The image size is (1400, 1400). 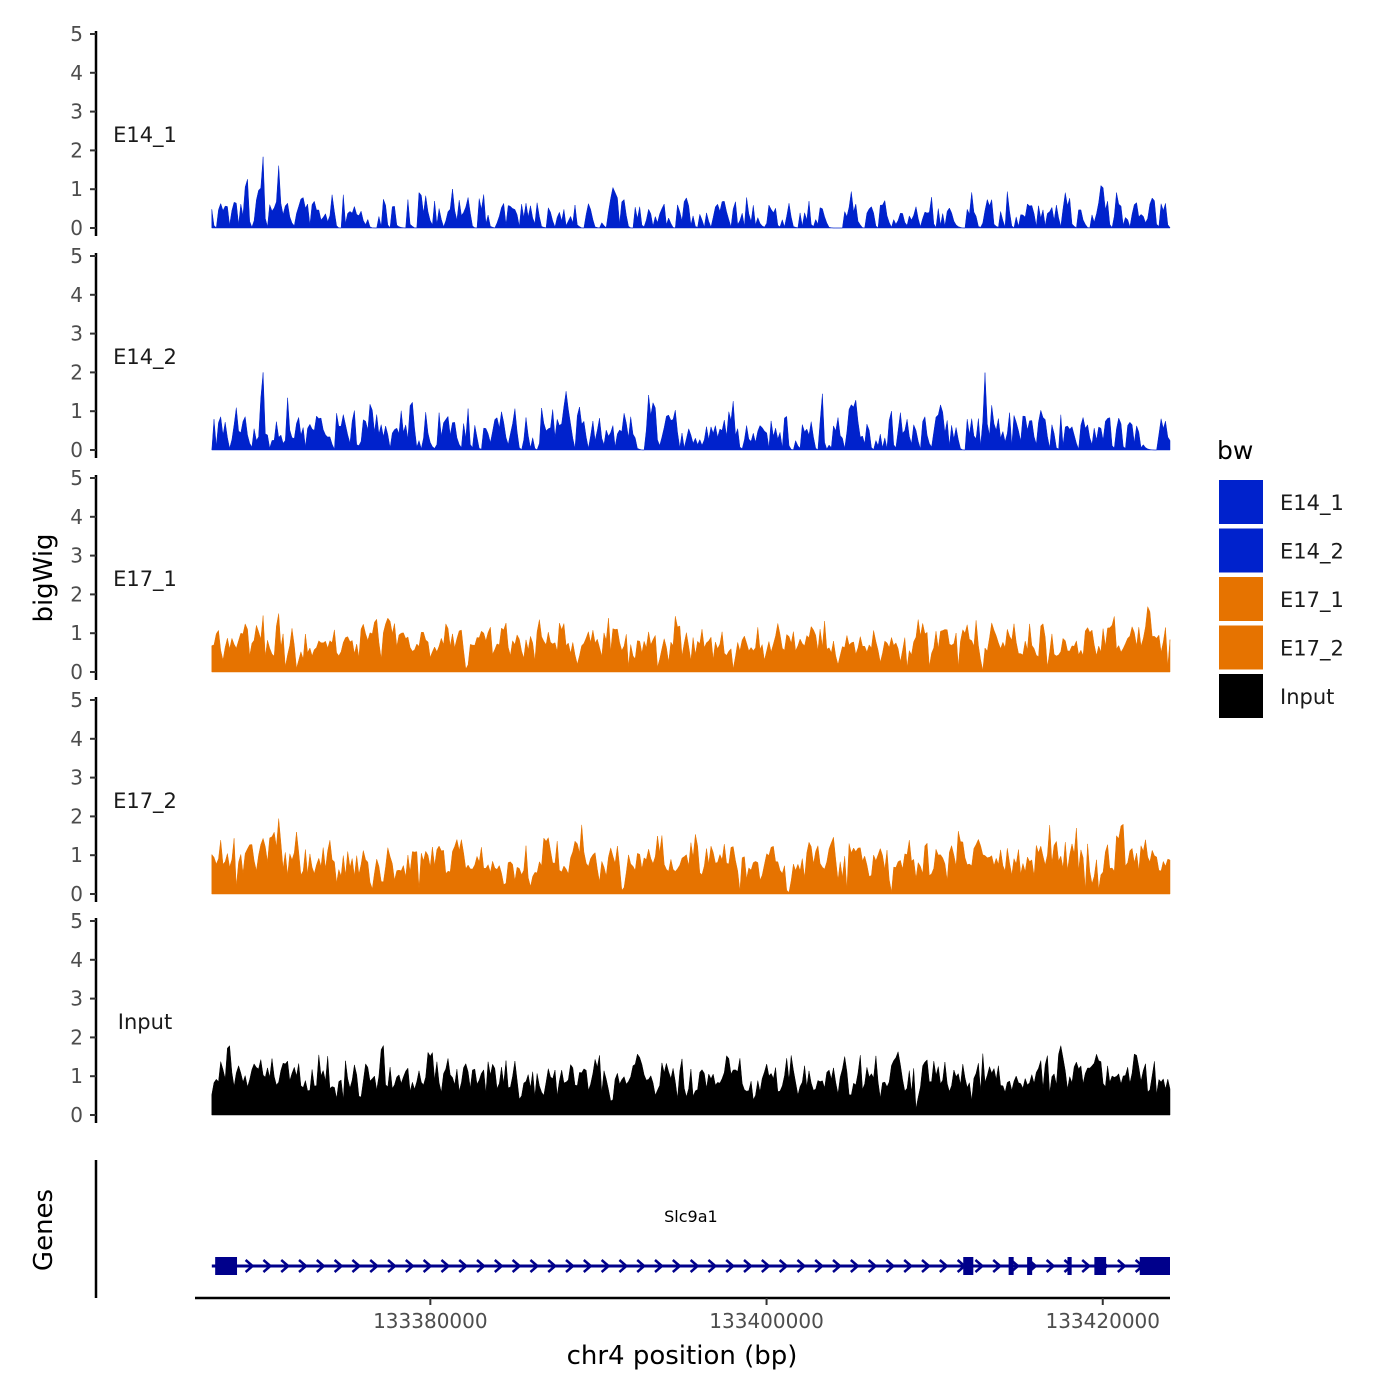 I want to click on track-Input: 0 1 2 3 4 5 Input, so click(x=620, y=1018).